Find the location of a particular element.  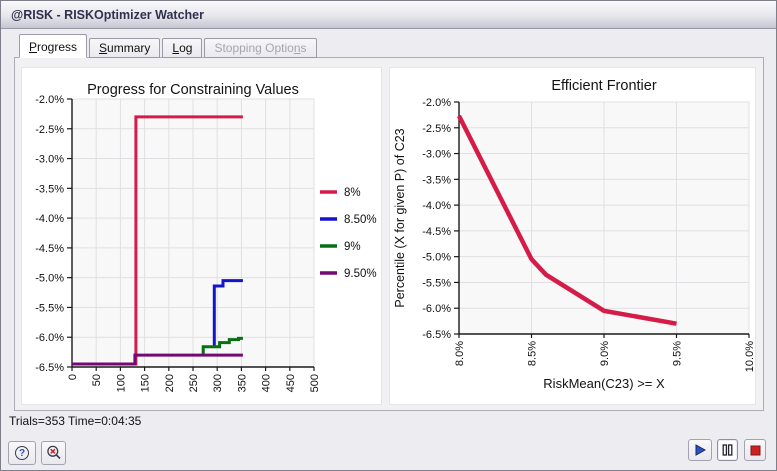

svg-text: Efficient Frontier is located at coordinates (603, 86).